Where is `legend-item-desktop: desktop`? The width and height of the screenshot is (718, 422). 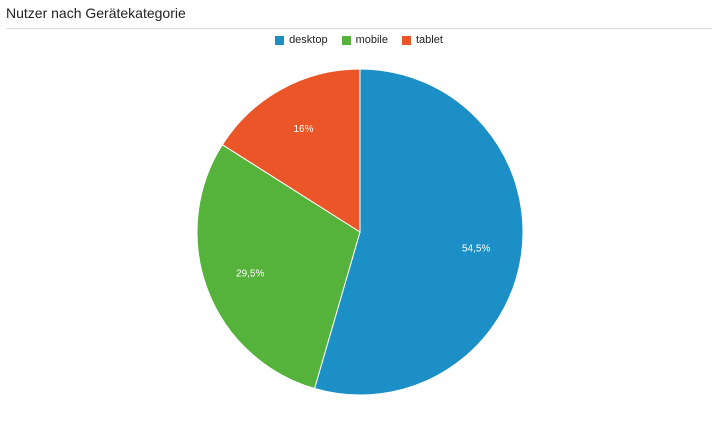 legend-item-desktop: desktop is located at coordinates (301, 40).